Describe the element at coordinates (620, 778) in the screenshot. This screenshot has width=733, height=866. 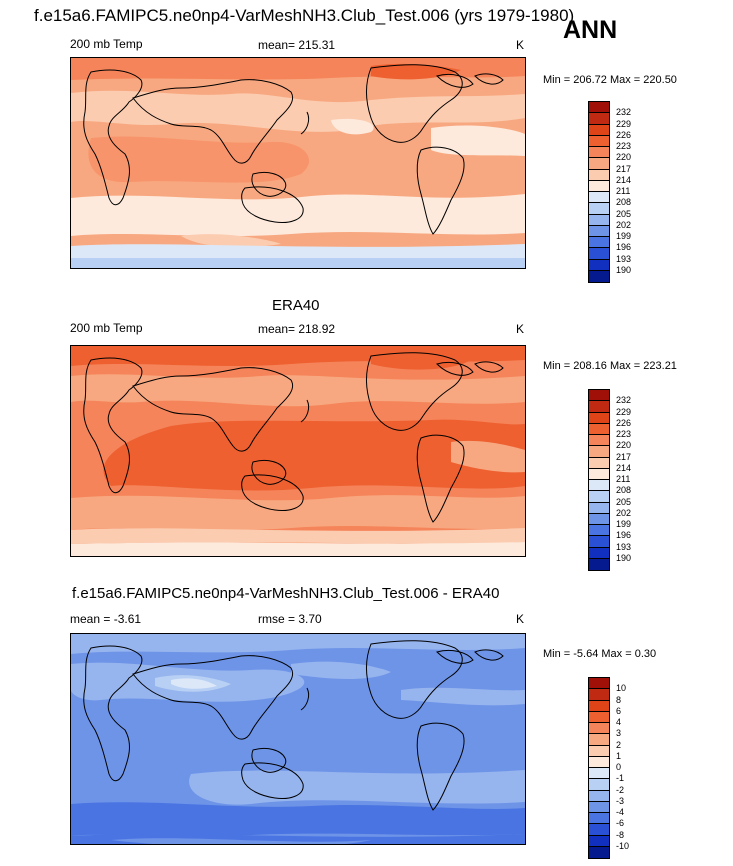
I see `colorbar-tick-label: -1` at that location.